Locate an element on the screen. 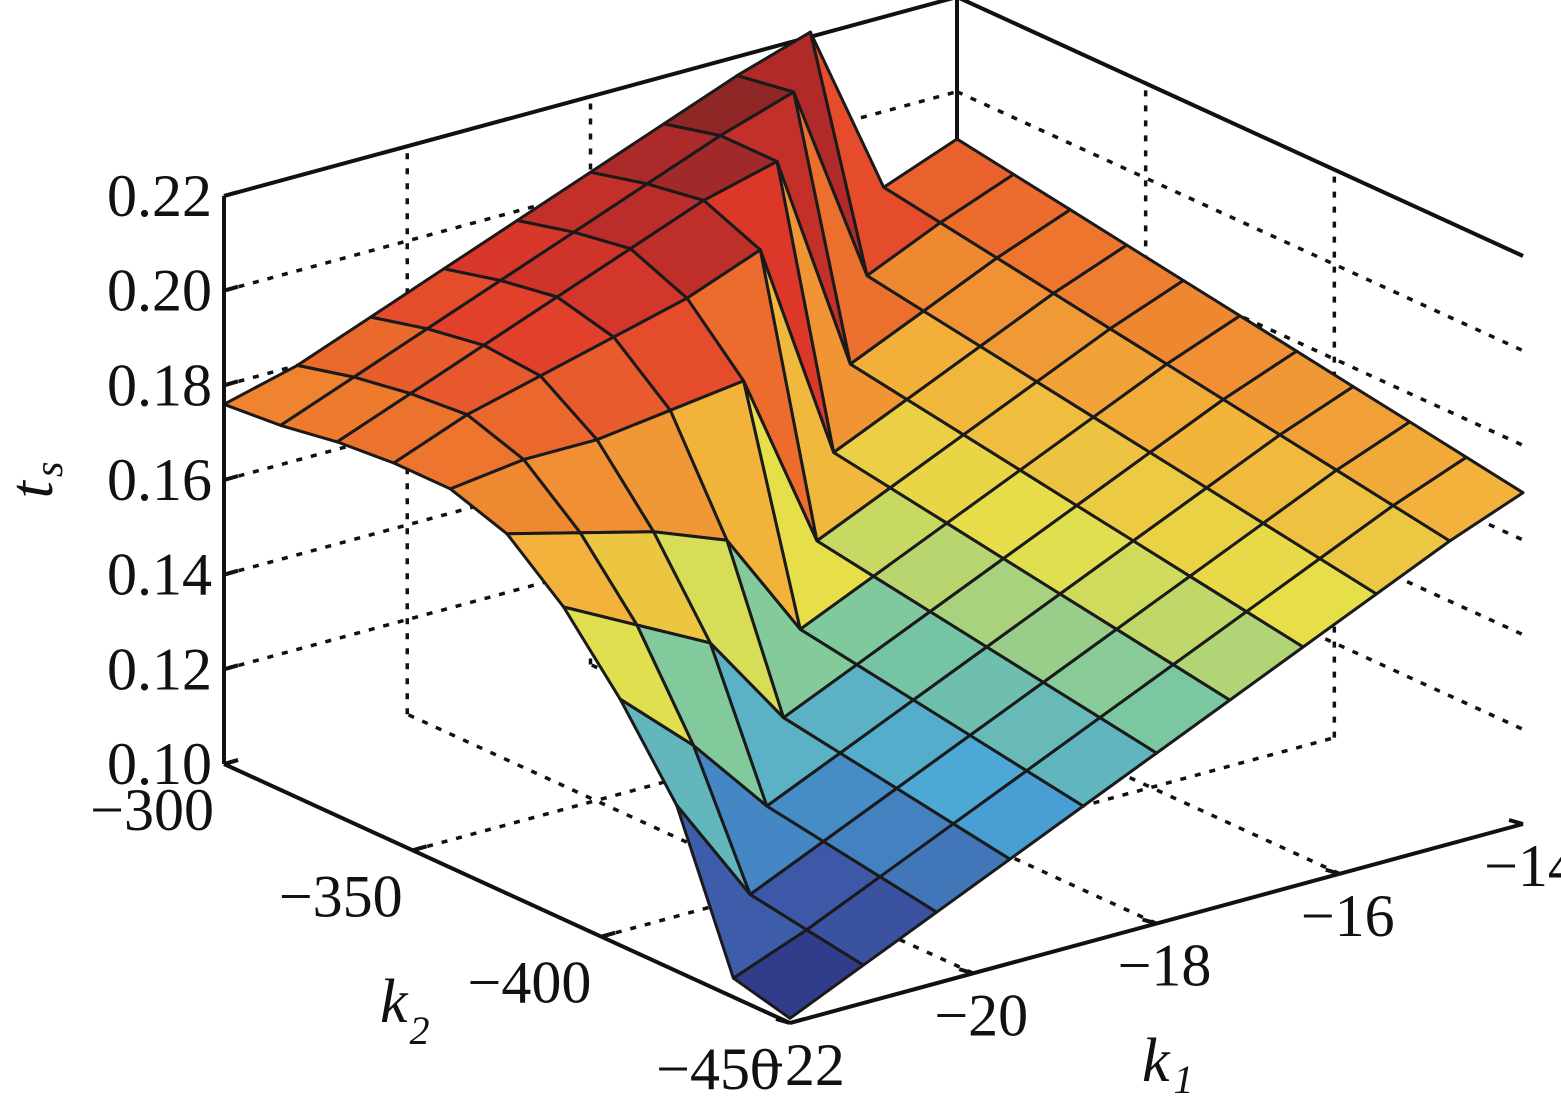  x-tick-label: −18 is located at coordinates (1165, 966).